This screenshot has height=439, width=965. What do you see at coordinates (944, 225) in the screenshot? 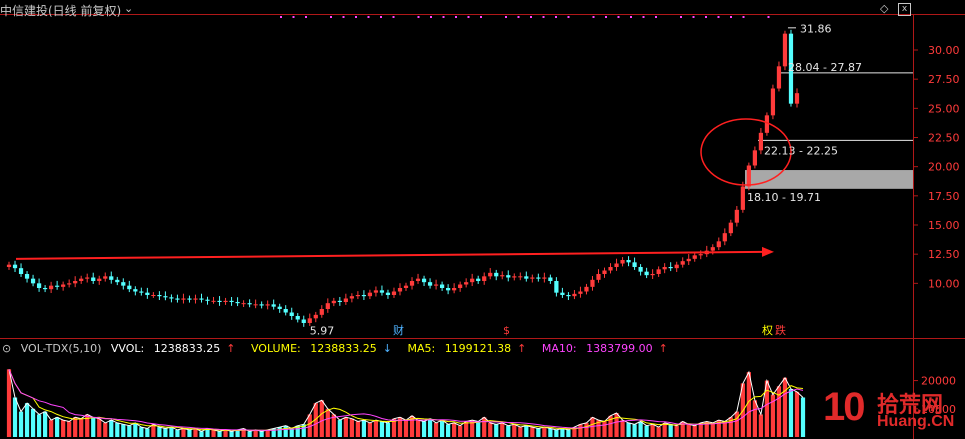
I see `price-tick-label: 15.00` at bounding box center [944, 225].